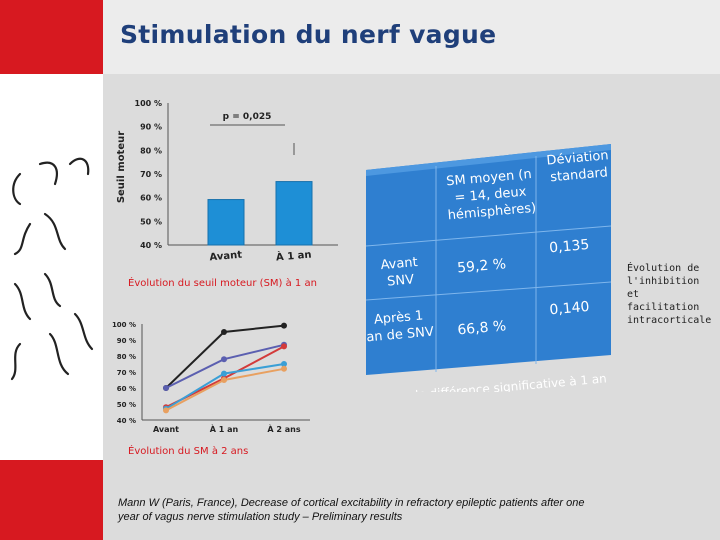 Image resolution: width=720 pixels, height=540 pixels. I want to click on chart1-x-label: Avant, so click(226, 257).